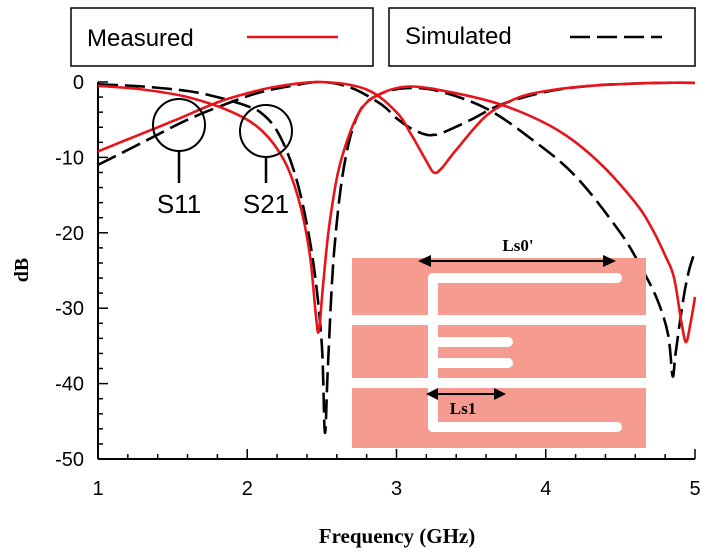  Describe the element at coordinates (22, 270) in the screenshot. I see `y-axis-label: dB` at that location.